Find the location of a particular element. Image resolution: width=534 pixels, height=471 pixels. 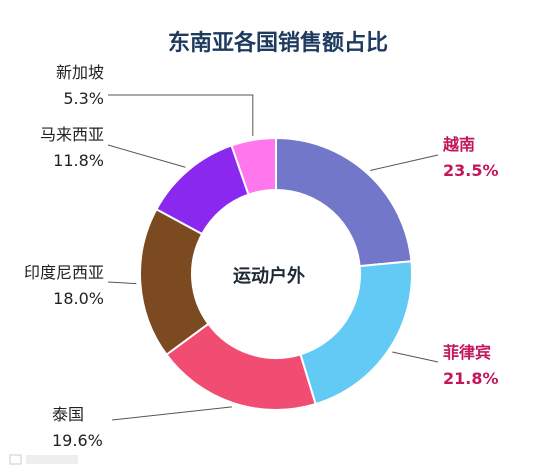

slice-label-name: 菲律宾 is located at coordinates (467, 352).